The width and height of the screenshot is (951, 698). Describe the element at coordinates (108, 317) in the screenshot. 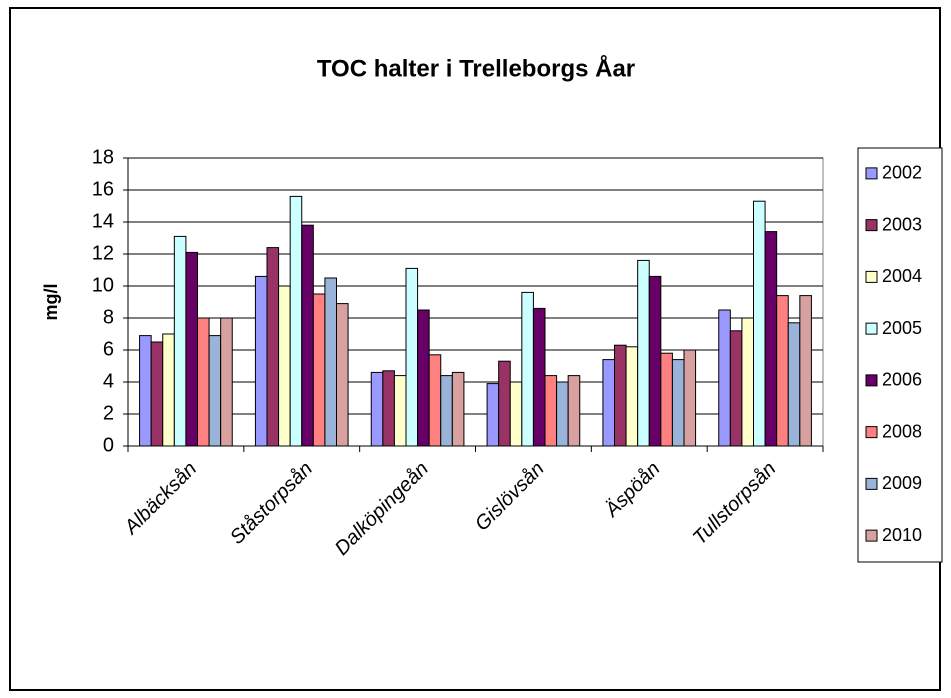

I see `y-tick-label: 8` at that location.